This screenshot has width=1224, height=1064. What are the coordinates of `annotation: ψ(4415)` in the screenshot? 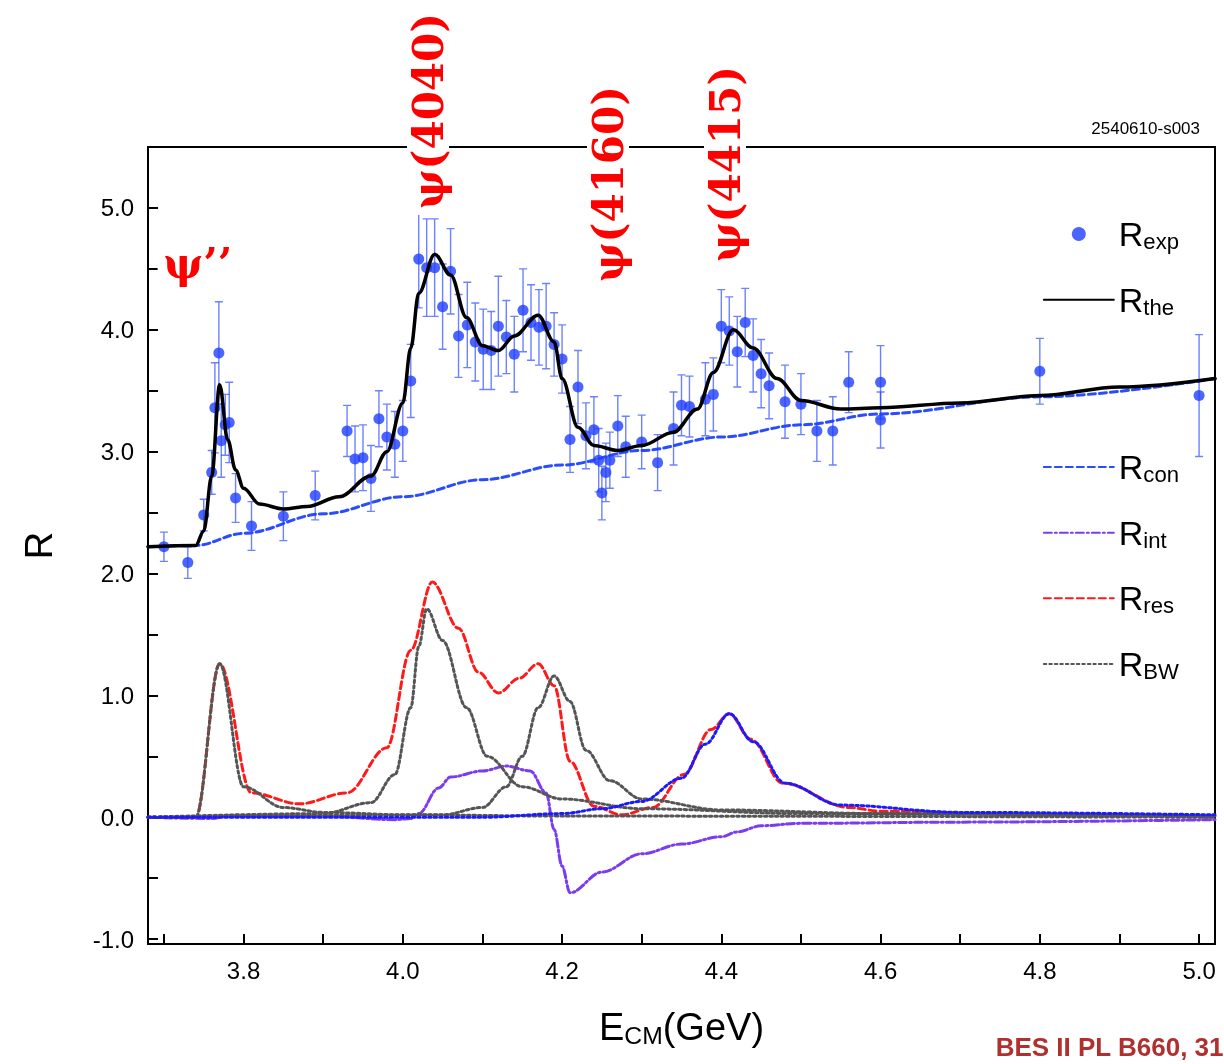 It's located at (725, 163).